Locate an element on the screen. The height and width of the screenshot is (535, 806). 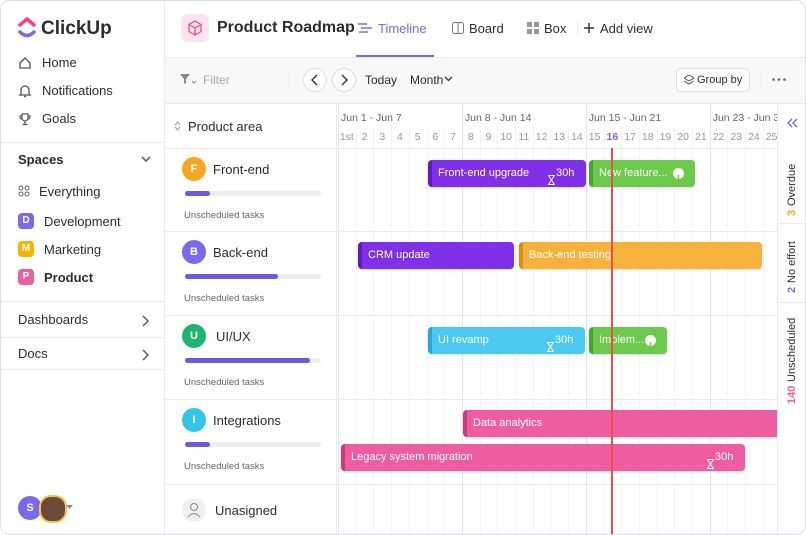
column-header: Product area is located at coordinates (225, 126).